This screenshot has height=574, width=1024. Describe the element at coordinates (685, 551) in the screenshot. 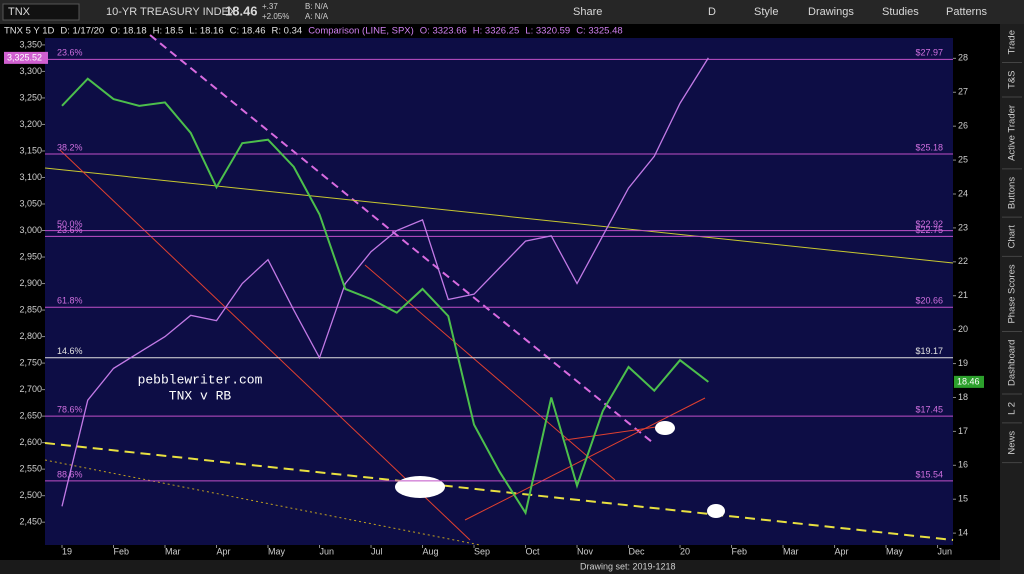

I see `x-tick-label: 20` at that location.